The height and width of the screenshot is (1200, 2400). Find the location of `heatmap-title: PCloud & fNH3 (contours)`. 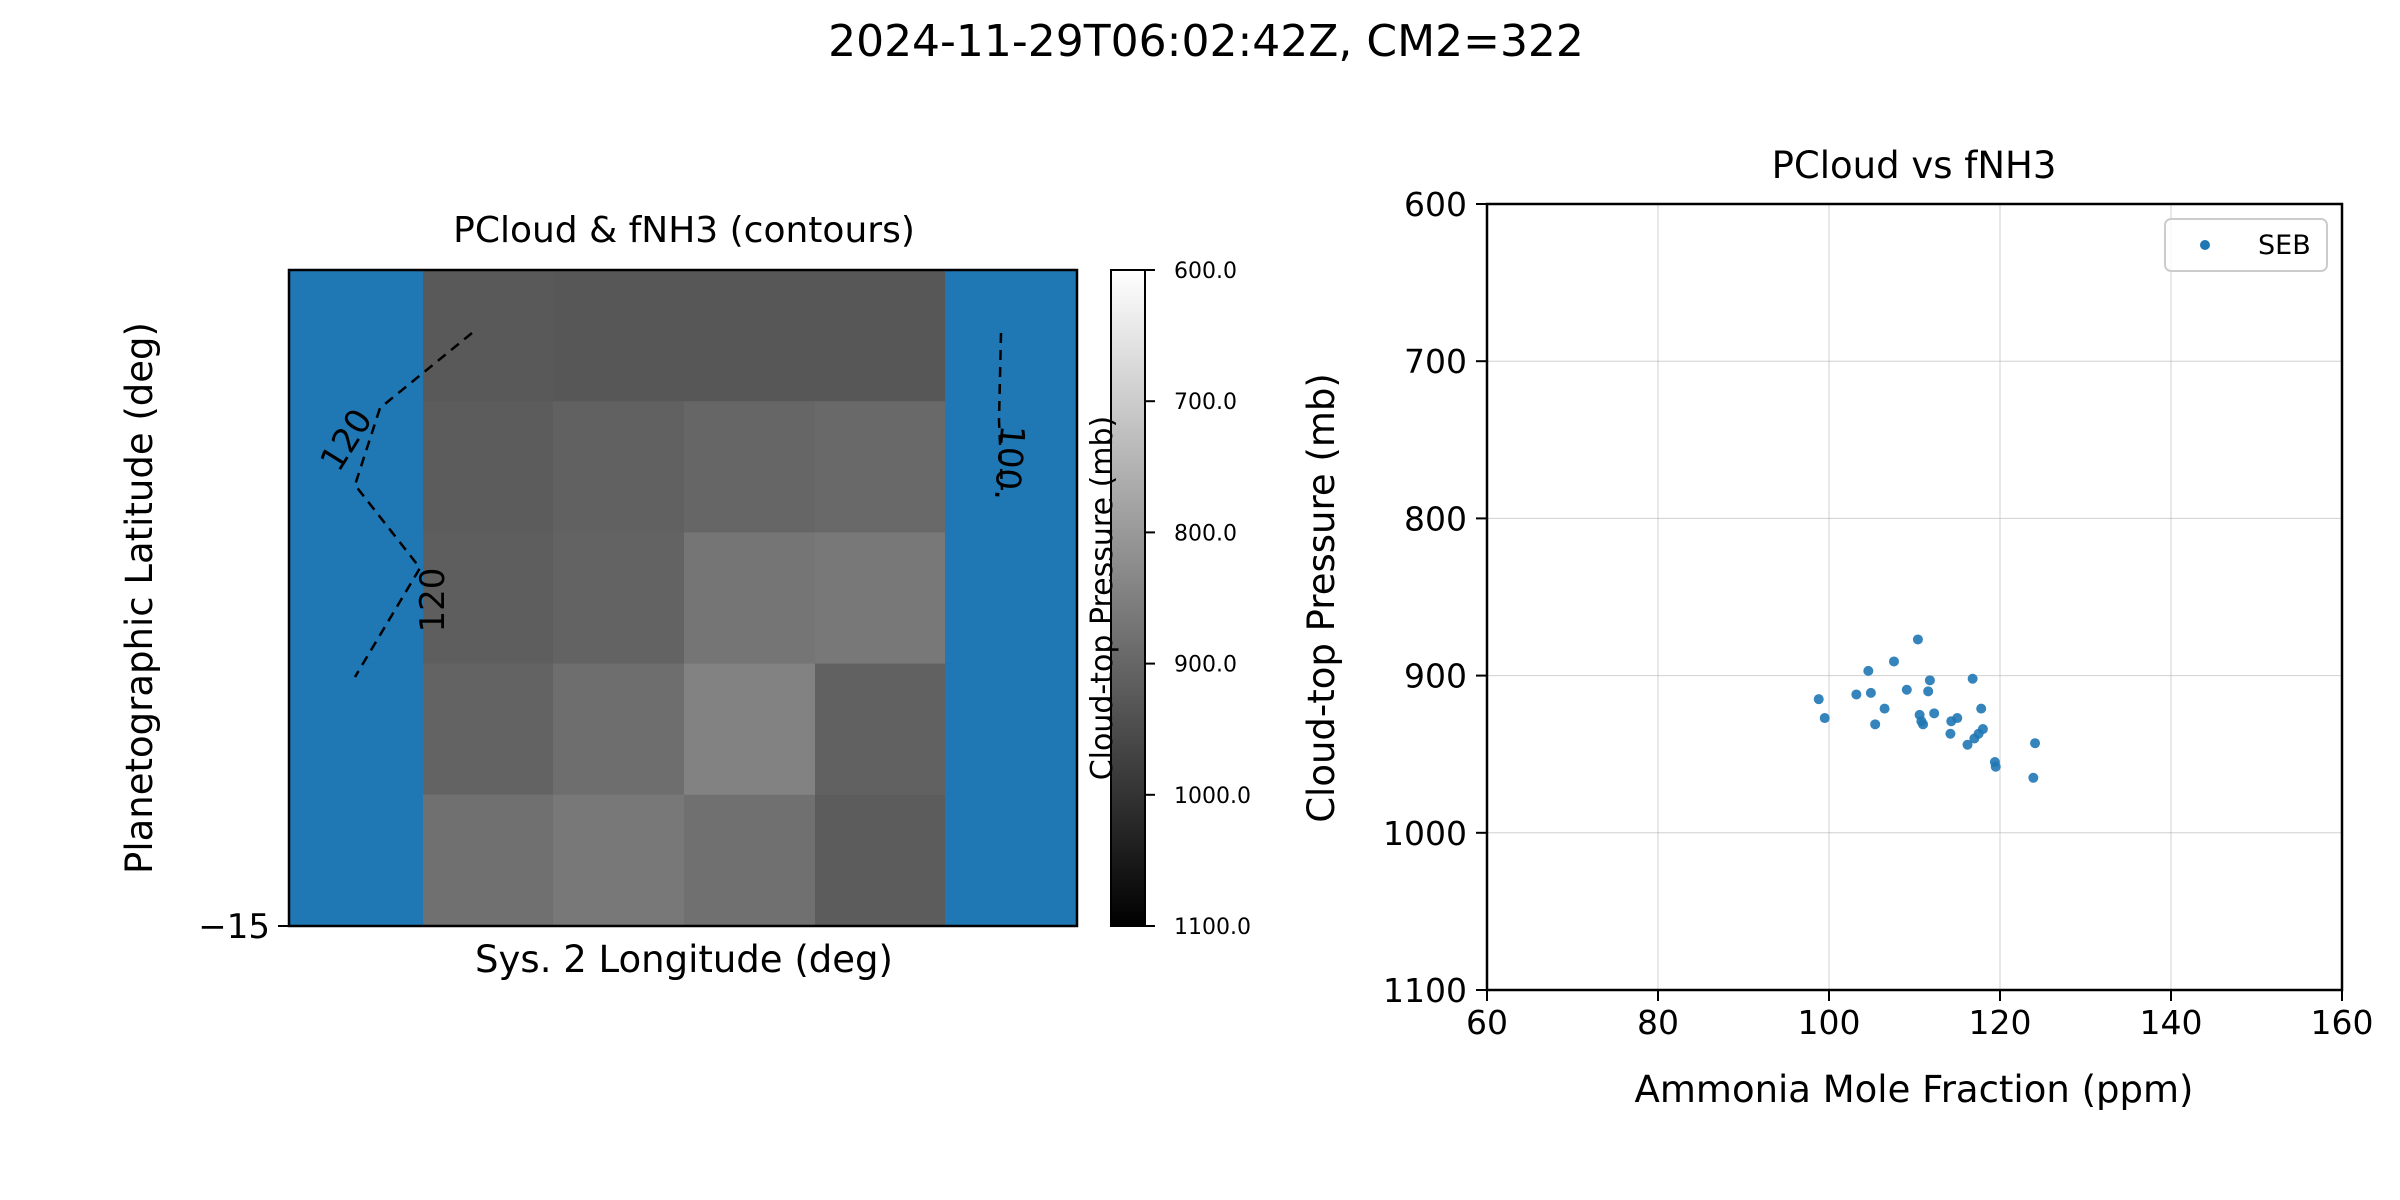

heatmap-title: PCloud & fNH3 (contours) is located at coordinates (684, 230).